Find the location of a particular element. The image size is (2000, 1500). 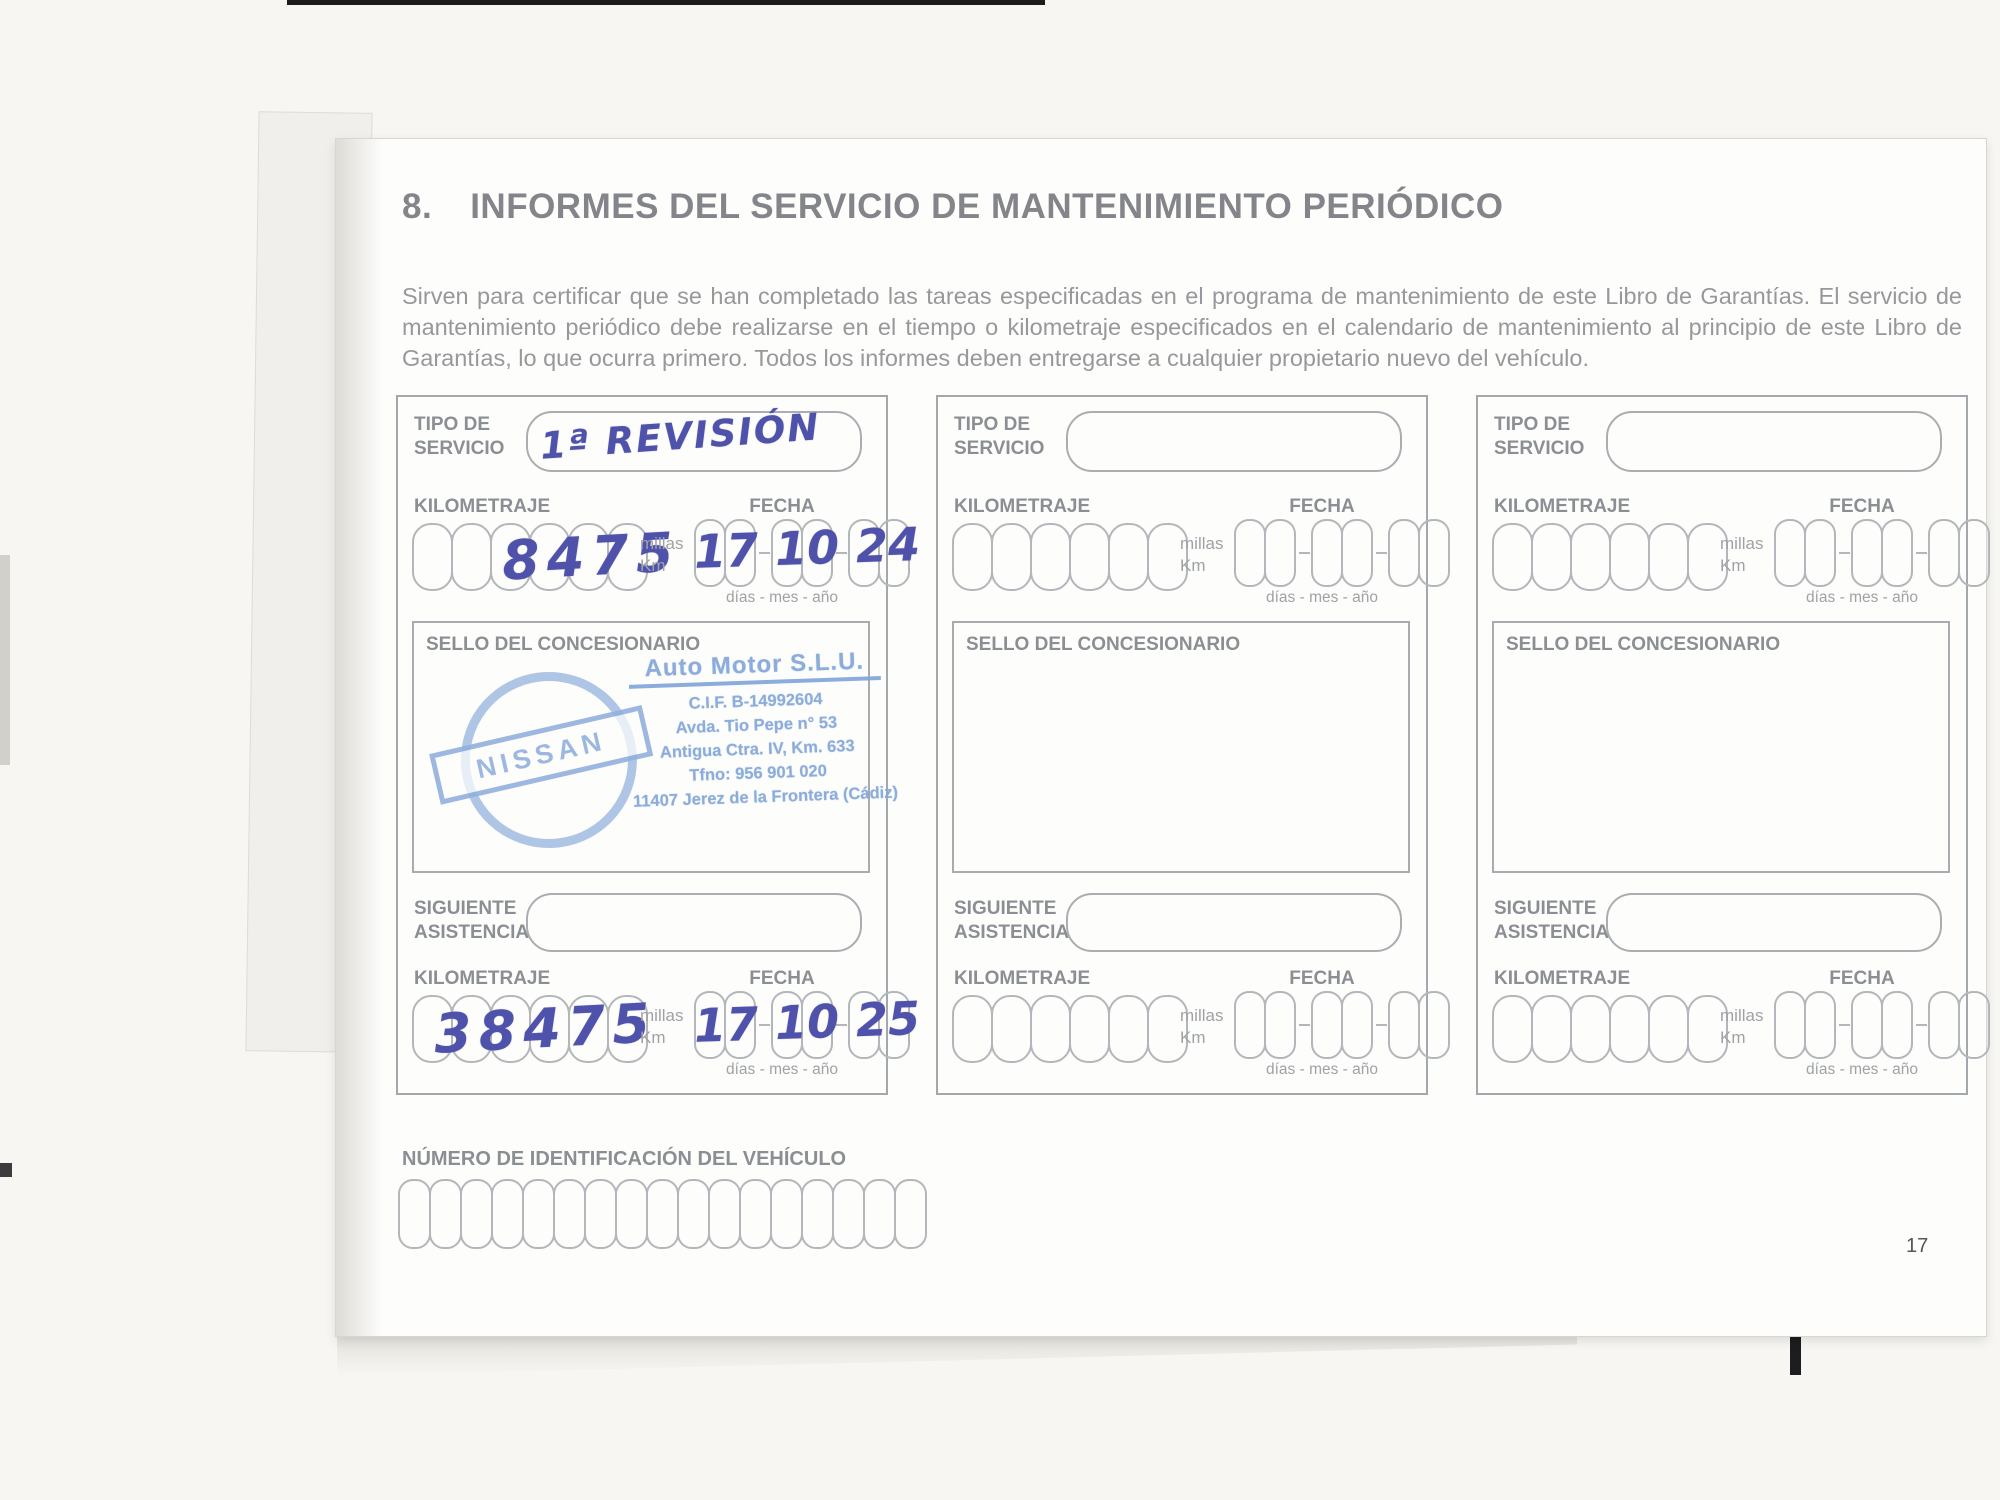

siguiente-asistencia-label: SIGUIENTE ASISTENCIA is located at coordinates (1012, 920).